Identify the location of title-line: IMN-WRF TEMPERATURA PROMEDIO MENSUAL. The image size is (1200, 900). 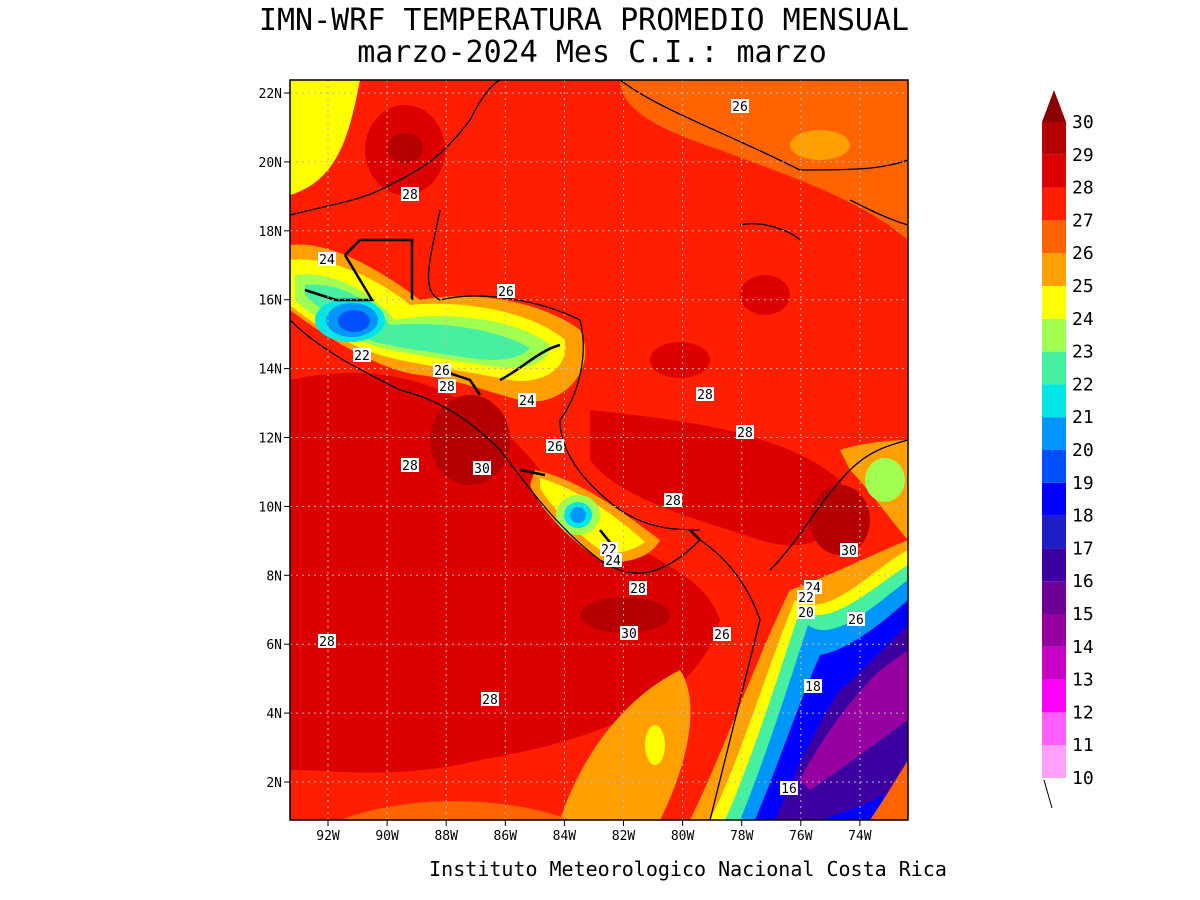
(584, 20).